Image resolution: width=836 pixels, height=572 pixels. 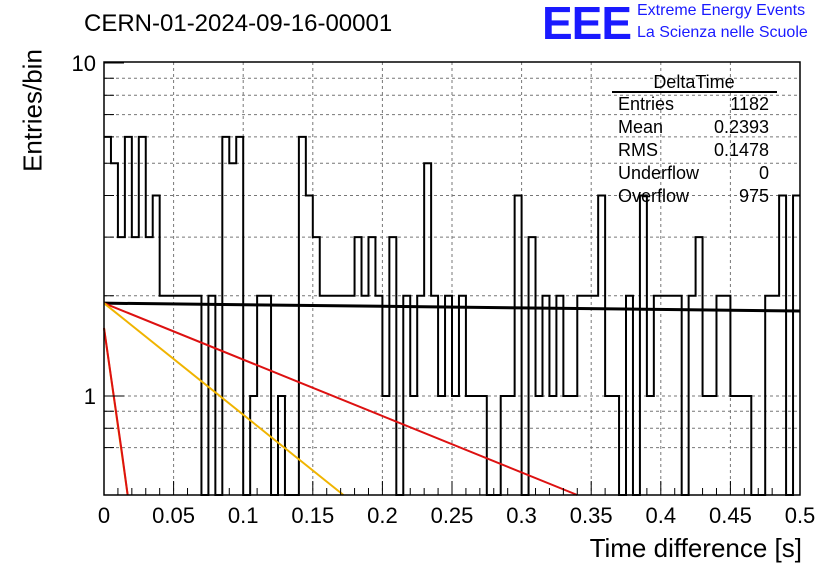 What do you see at coordinates (104, 515) in the screenshot?
I see `x-tick-label: 0` at bounding box center [104, 515].